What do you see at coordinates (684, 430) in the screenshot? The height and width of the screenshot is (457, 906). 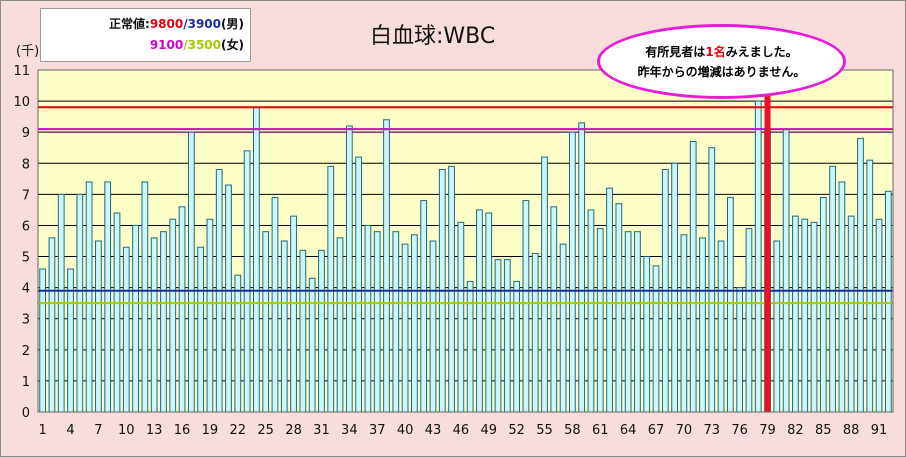 I see `x-tick-label: 70` at bounding box center [684, 430].